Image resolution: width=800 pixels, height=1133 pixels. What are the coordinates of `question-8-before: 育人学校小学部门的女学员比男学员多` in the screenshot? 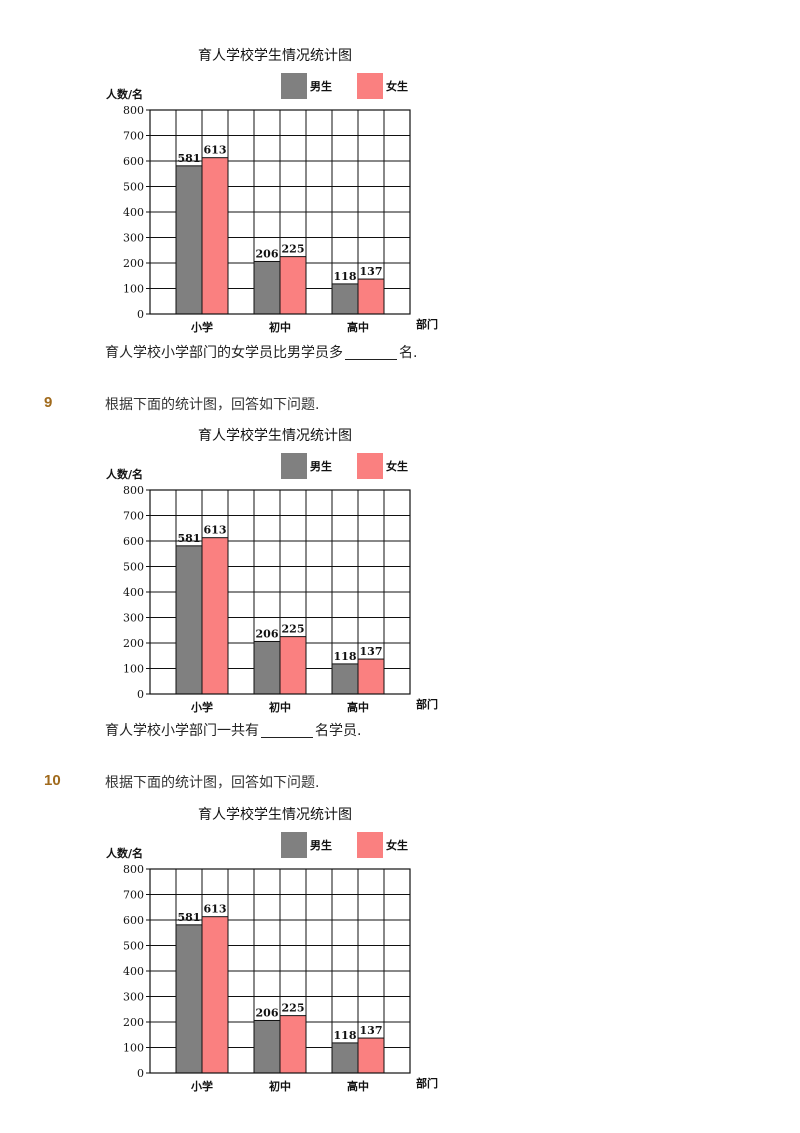 It's located at (224, 353).